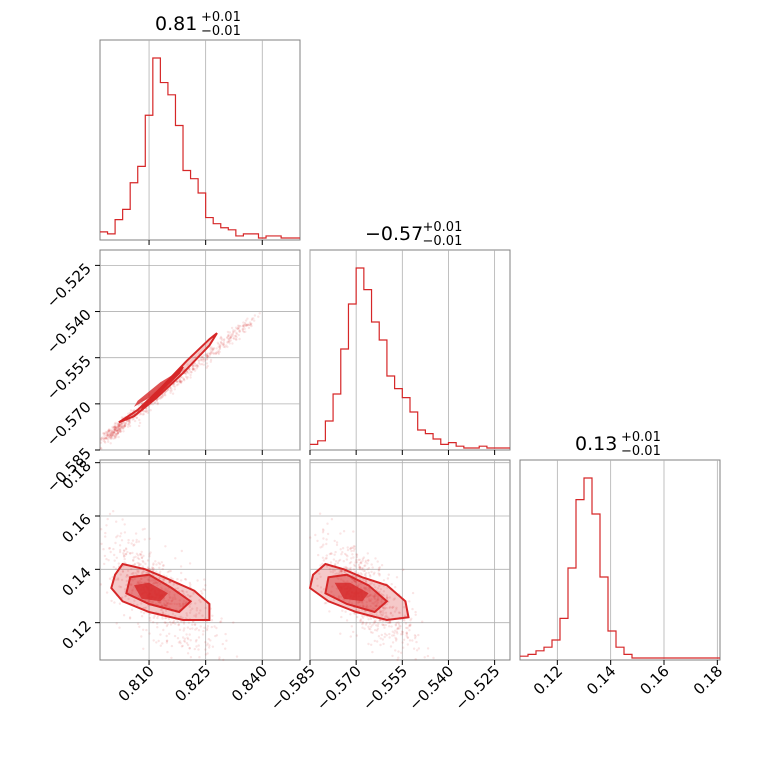 This screenshot has height=760, width=760. I want to click on y-tick-label: 0.14, so click(76, 581).